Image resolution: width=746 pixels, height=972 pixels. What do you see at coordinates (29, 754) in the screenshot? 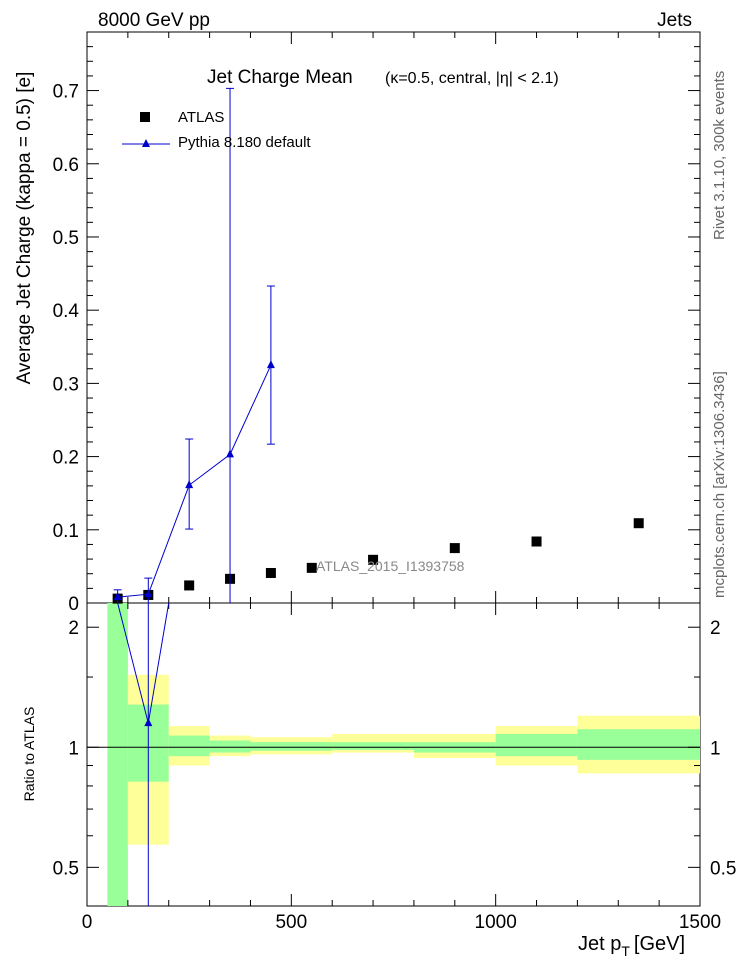
I see `y-axis-label-ratio: Ratio to ATLAS` at bounding box center [29, 754].